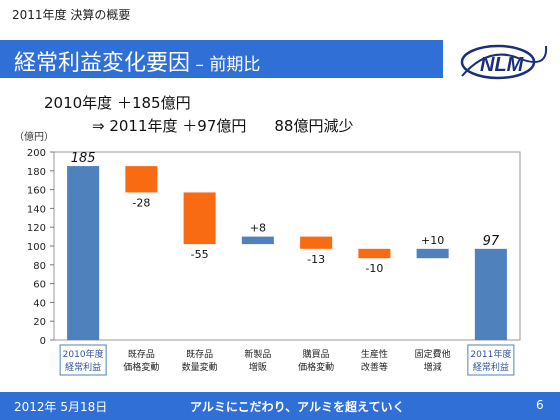  I want to click on category-label: 新製品, so click(257, 354).